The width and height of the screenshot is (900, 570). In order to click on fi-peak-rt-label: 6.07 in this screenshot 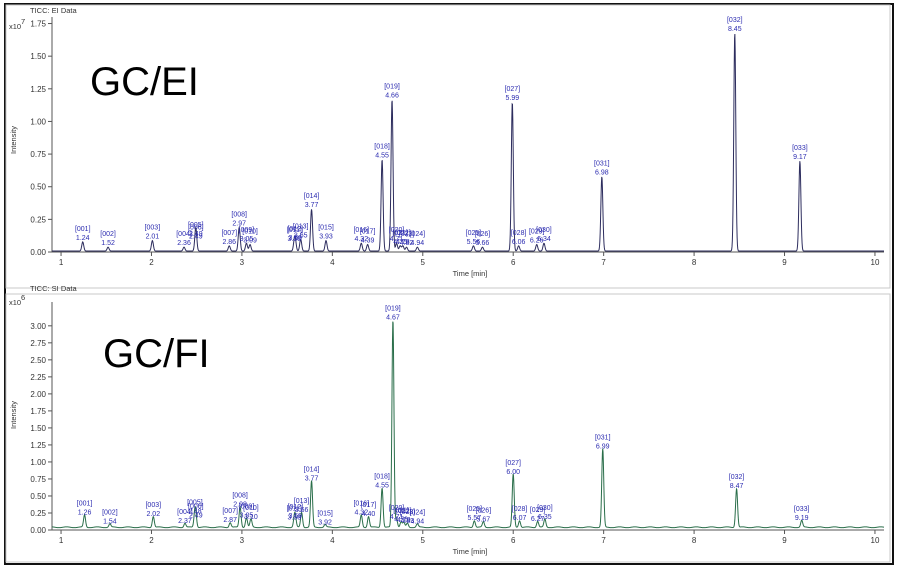, I will do `click(520, 518)`.